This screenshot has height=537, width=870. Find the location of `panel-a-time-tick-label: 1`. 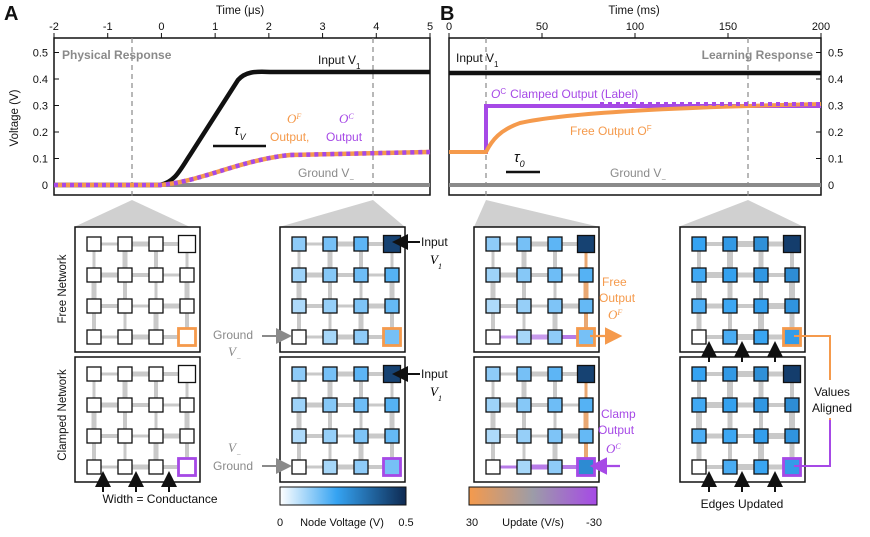

panel-a-time-tick-label: 1 is located at coordinates (215, 27).